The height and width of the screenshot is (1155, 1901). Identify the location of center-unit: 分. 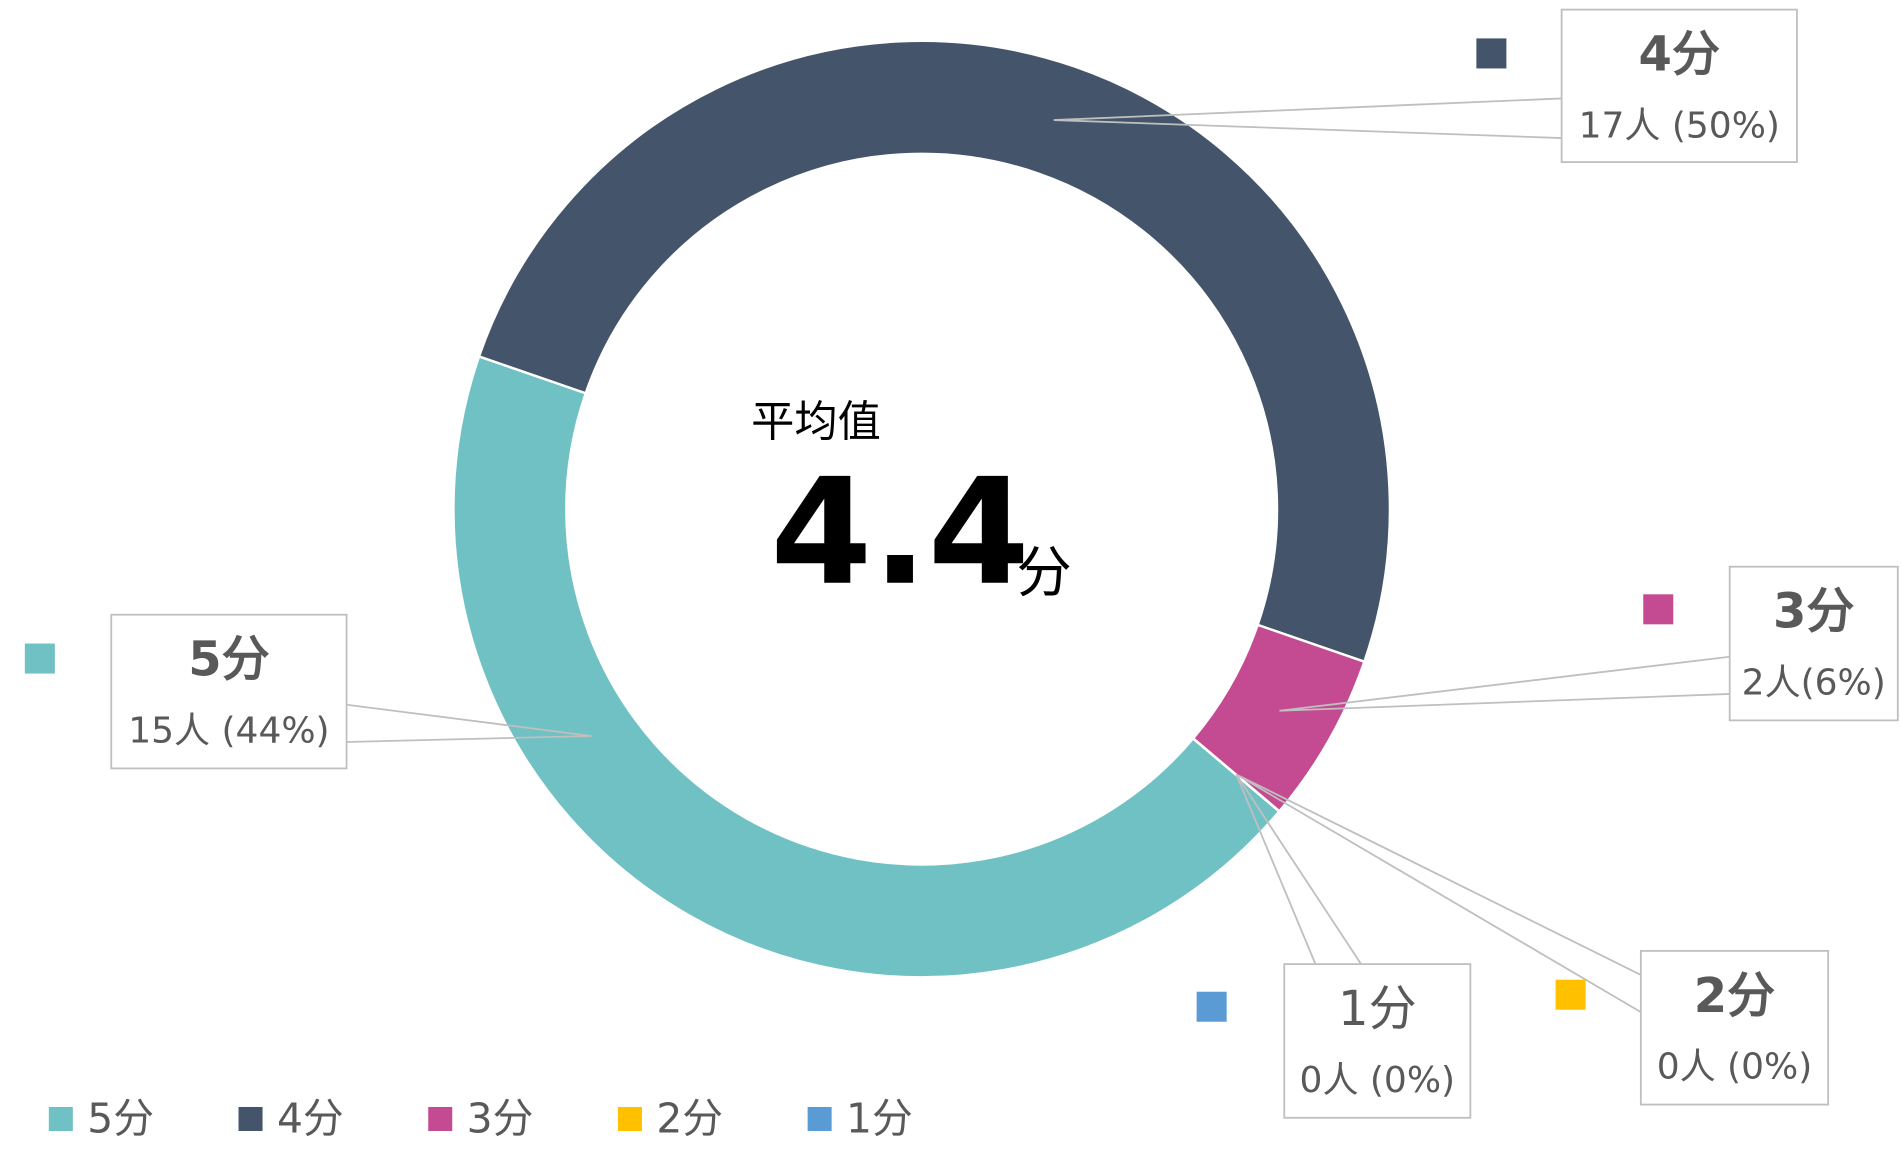
(1044, 573).